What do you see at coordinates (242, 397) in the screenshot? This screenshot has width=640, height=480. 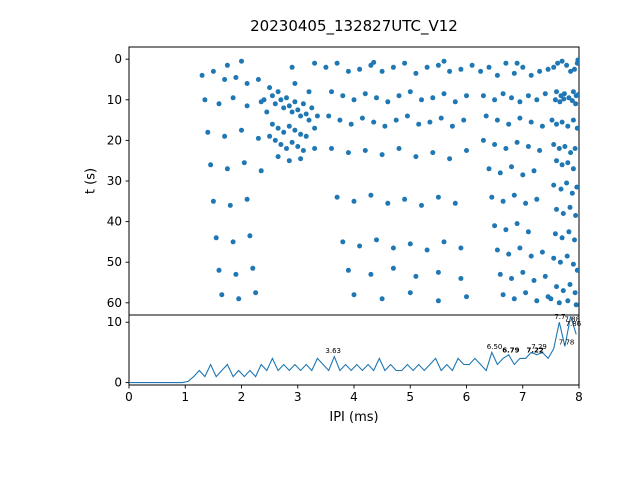 I see `x-tick-label: 2` at bounding box center [242, 397].